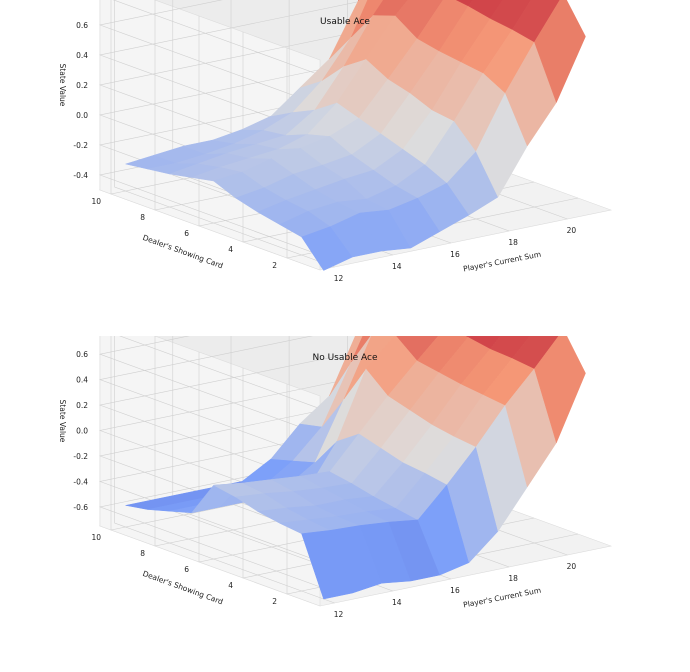  What do you see at coordinates (345, 22) in the screenshot?
I see `chart-title: Usable Ace` at bounding box center [345, 22].